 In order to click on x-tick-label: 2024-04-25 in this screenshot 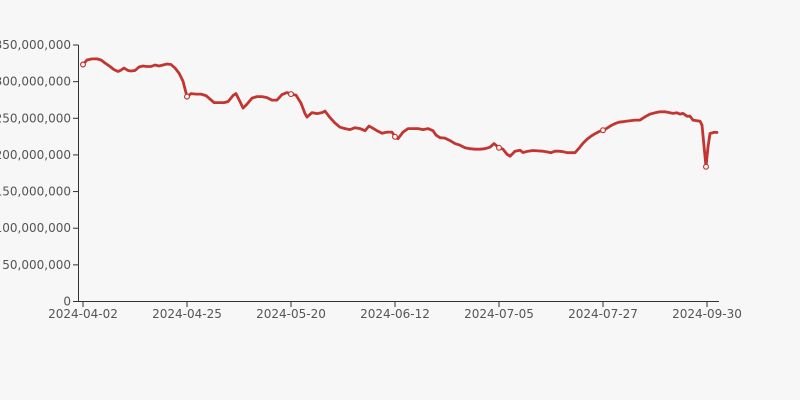, I will do `click(187, 314)`.